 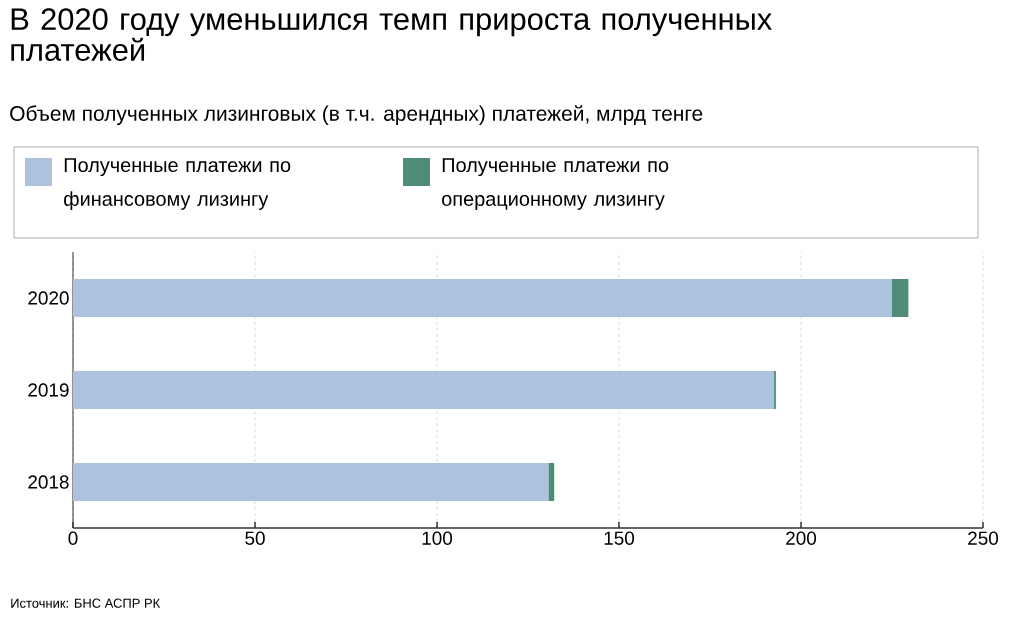 What do you see at coordinates (983, 538) in the screenshot?
I see `x-tick-label: 250` at bounding box center [983, 538].